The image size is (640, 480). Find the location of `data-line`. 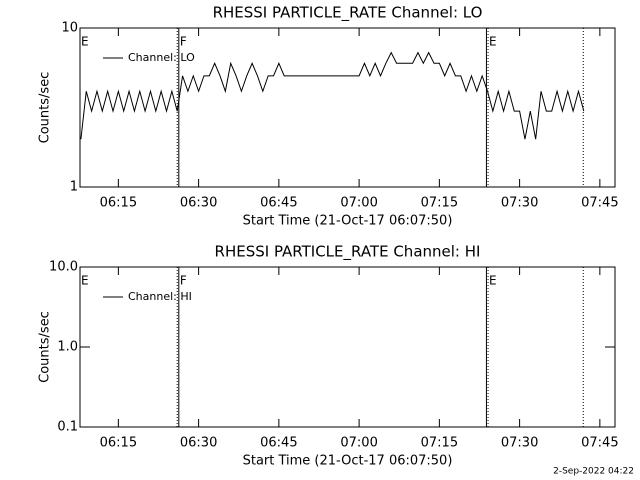

data-line is located at coordinates (332, 95).